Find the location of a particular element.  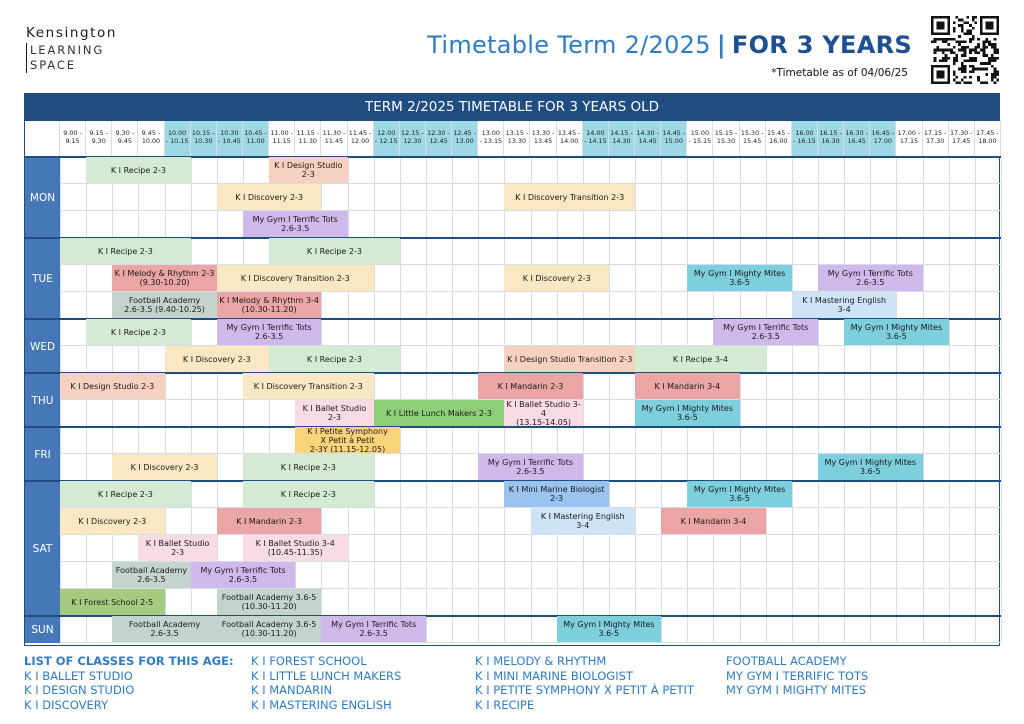

class-block: K I Ballet Studio 3-4 (13.15-14.05) is located at coordinates (543, 413).